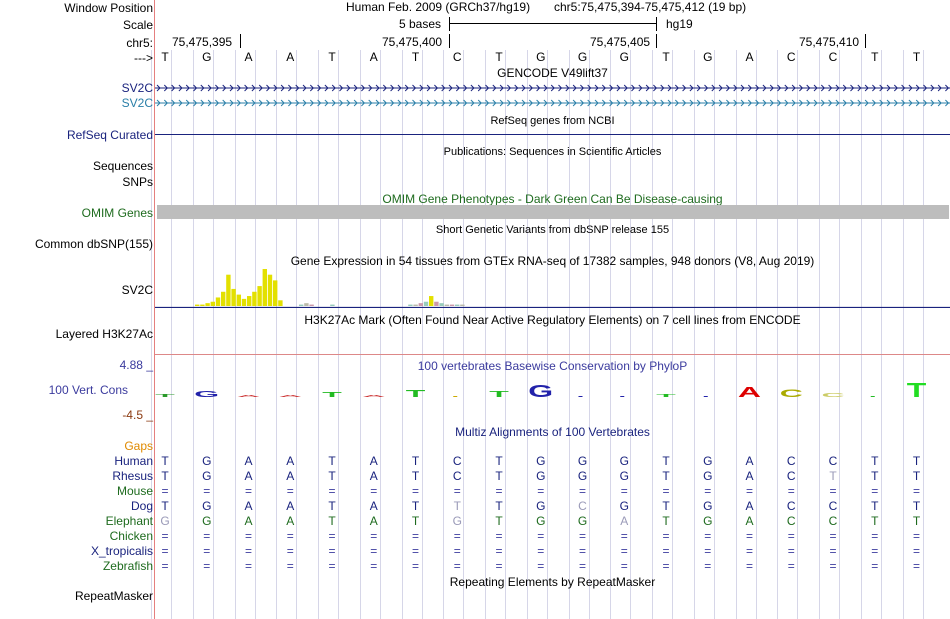 This screenshot has width=950, height=619. I want to click on gencode-gene-models, so click(552, 95).